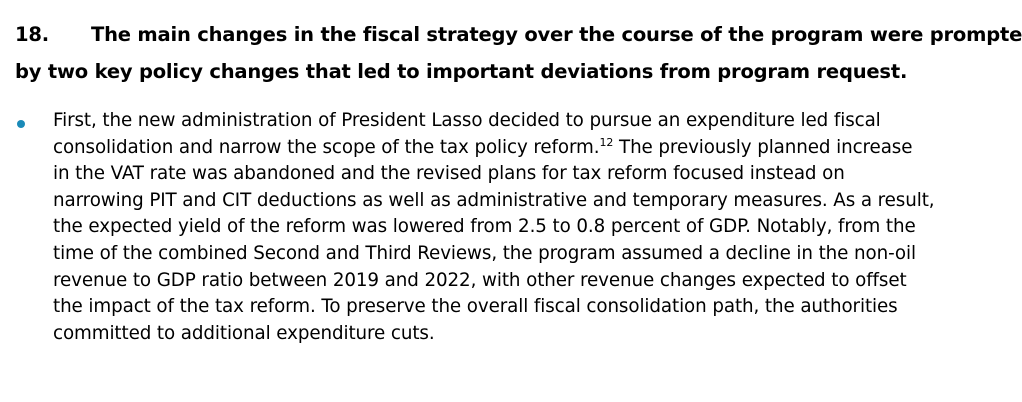  Describe the element at coordinates (606, 142) in the screenshot. I see `footnote-reference: 12` at that location.